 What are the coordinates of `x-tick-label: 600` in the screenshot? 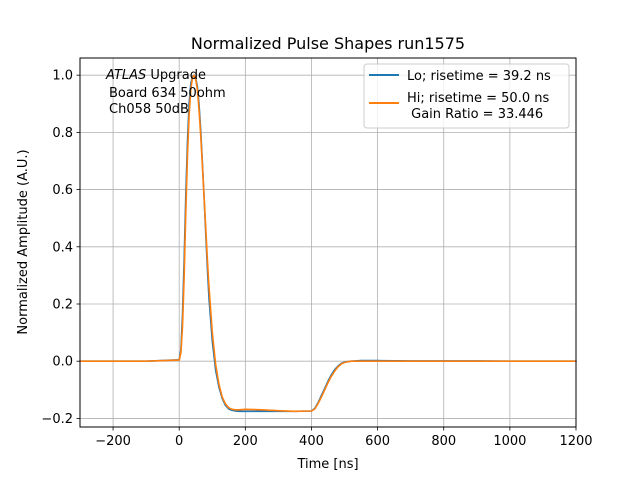 It's located at (377, 441).